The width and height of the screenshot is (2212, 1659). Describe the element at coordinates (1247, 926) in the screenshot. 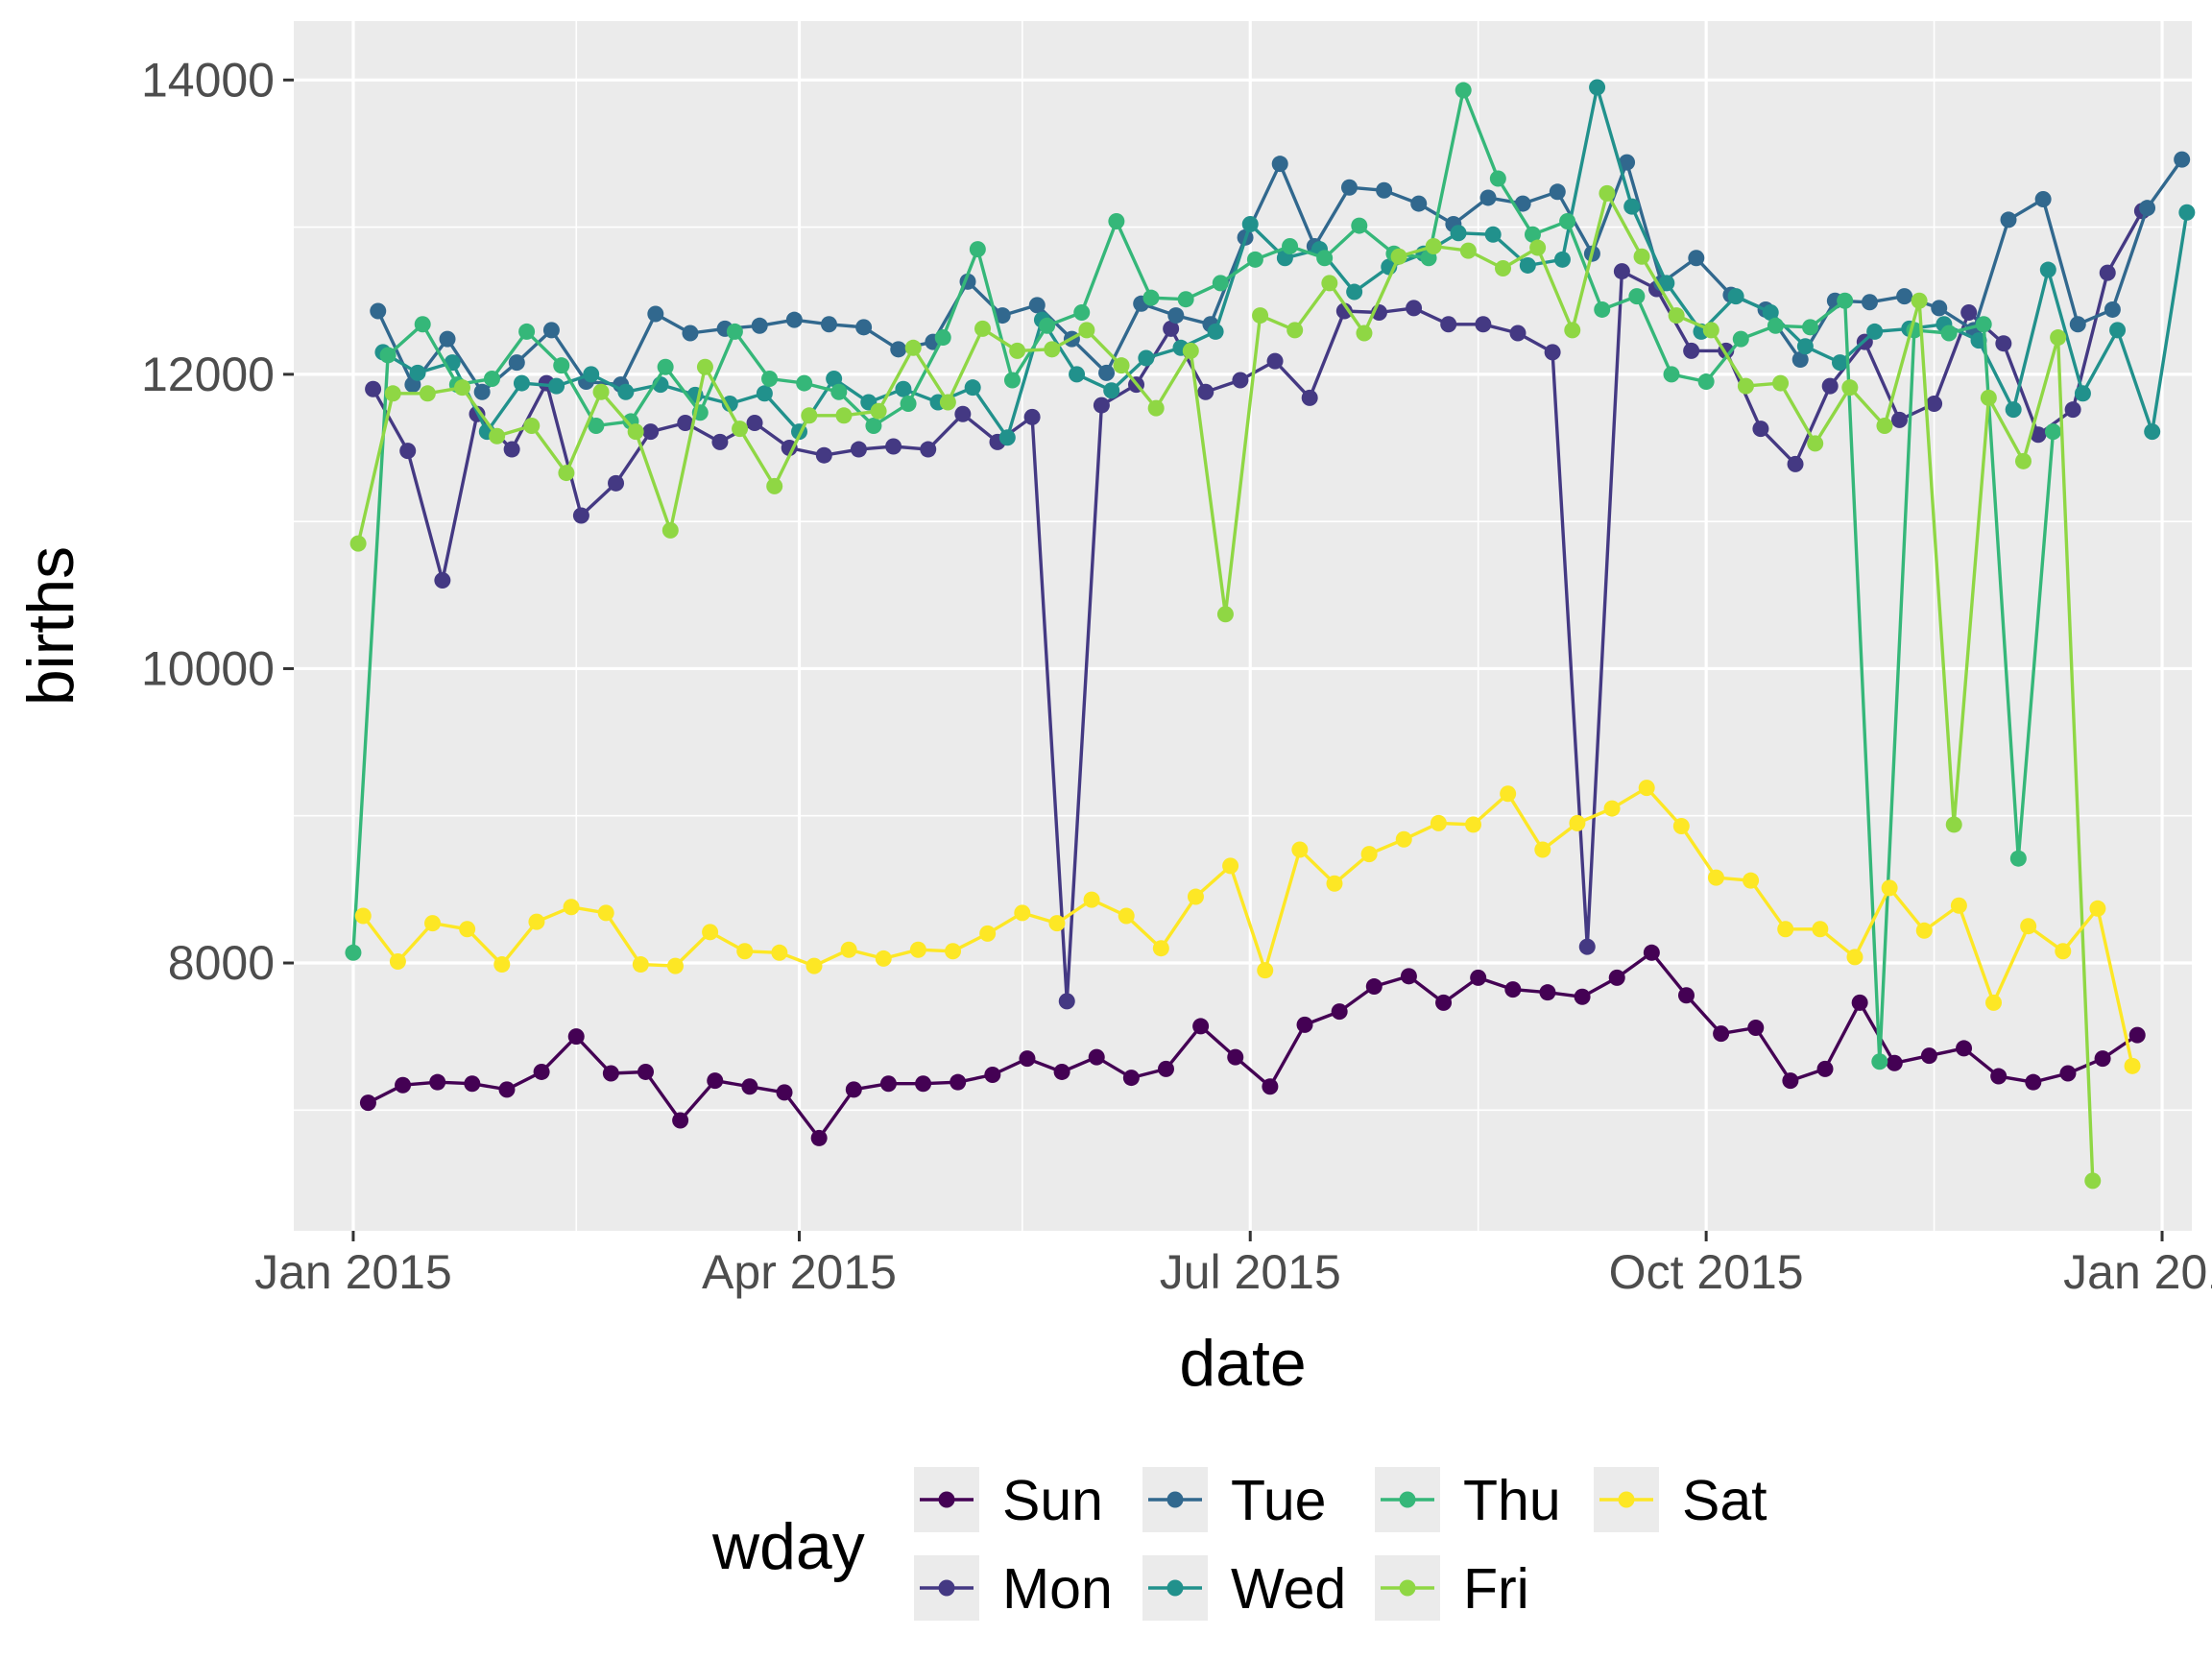

I see `series-line-sat` at that location.